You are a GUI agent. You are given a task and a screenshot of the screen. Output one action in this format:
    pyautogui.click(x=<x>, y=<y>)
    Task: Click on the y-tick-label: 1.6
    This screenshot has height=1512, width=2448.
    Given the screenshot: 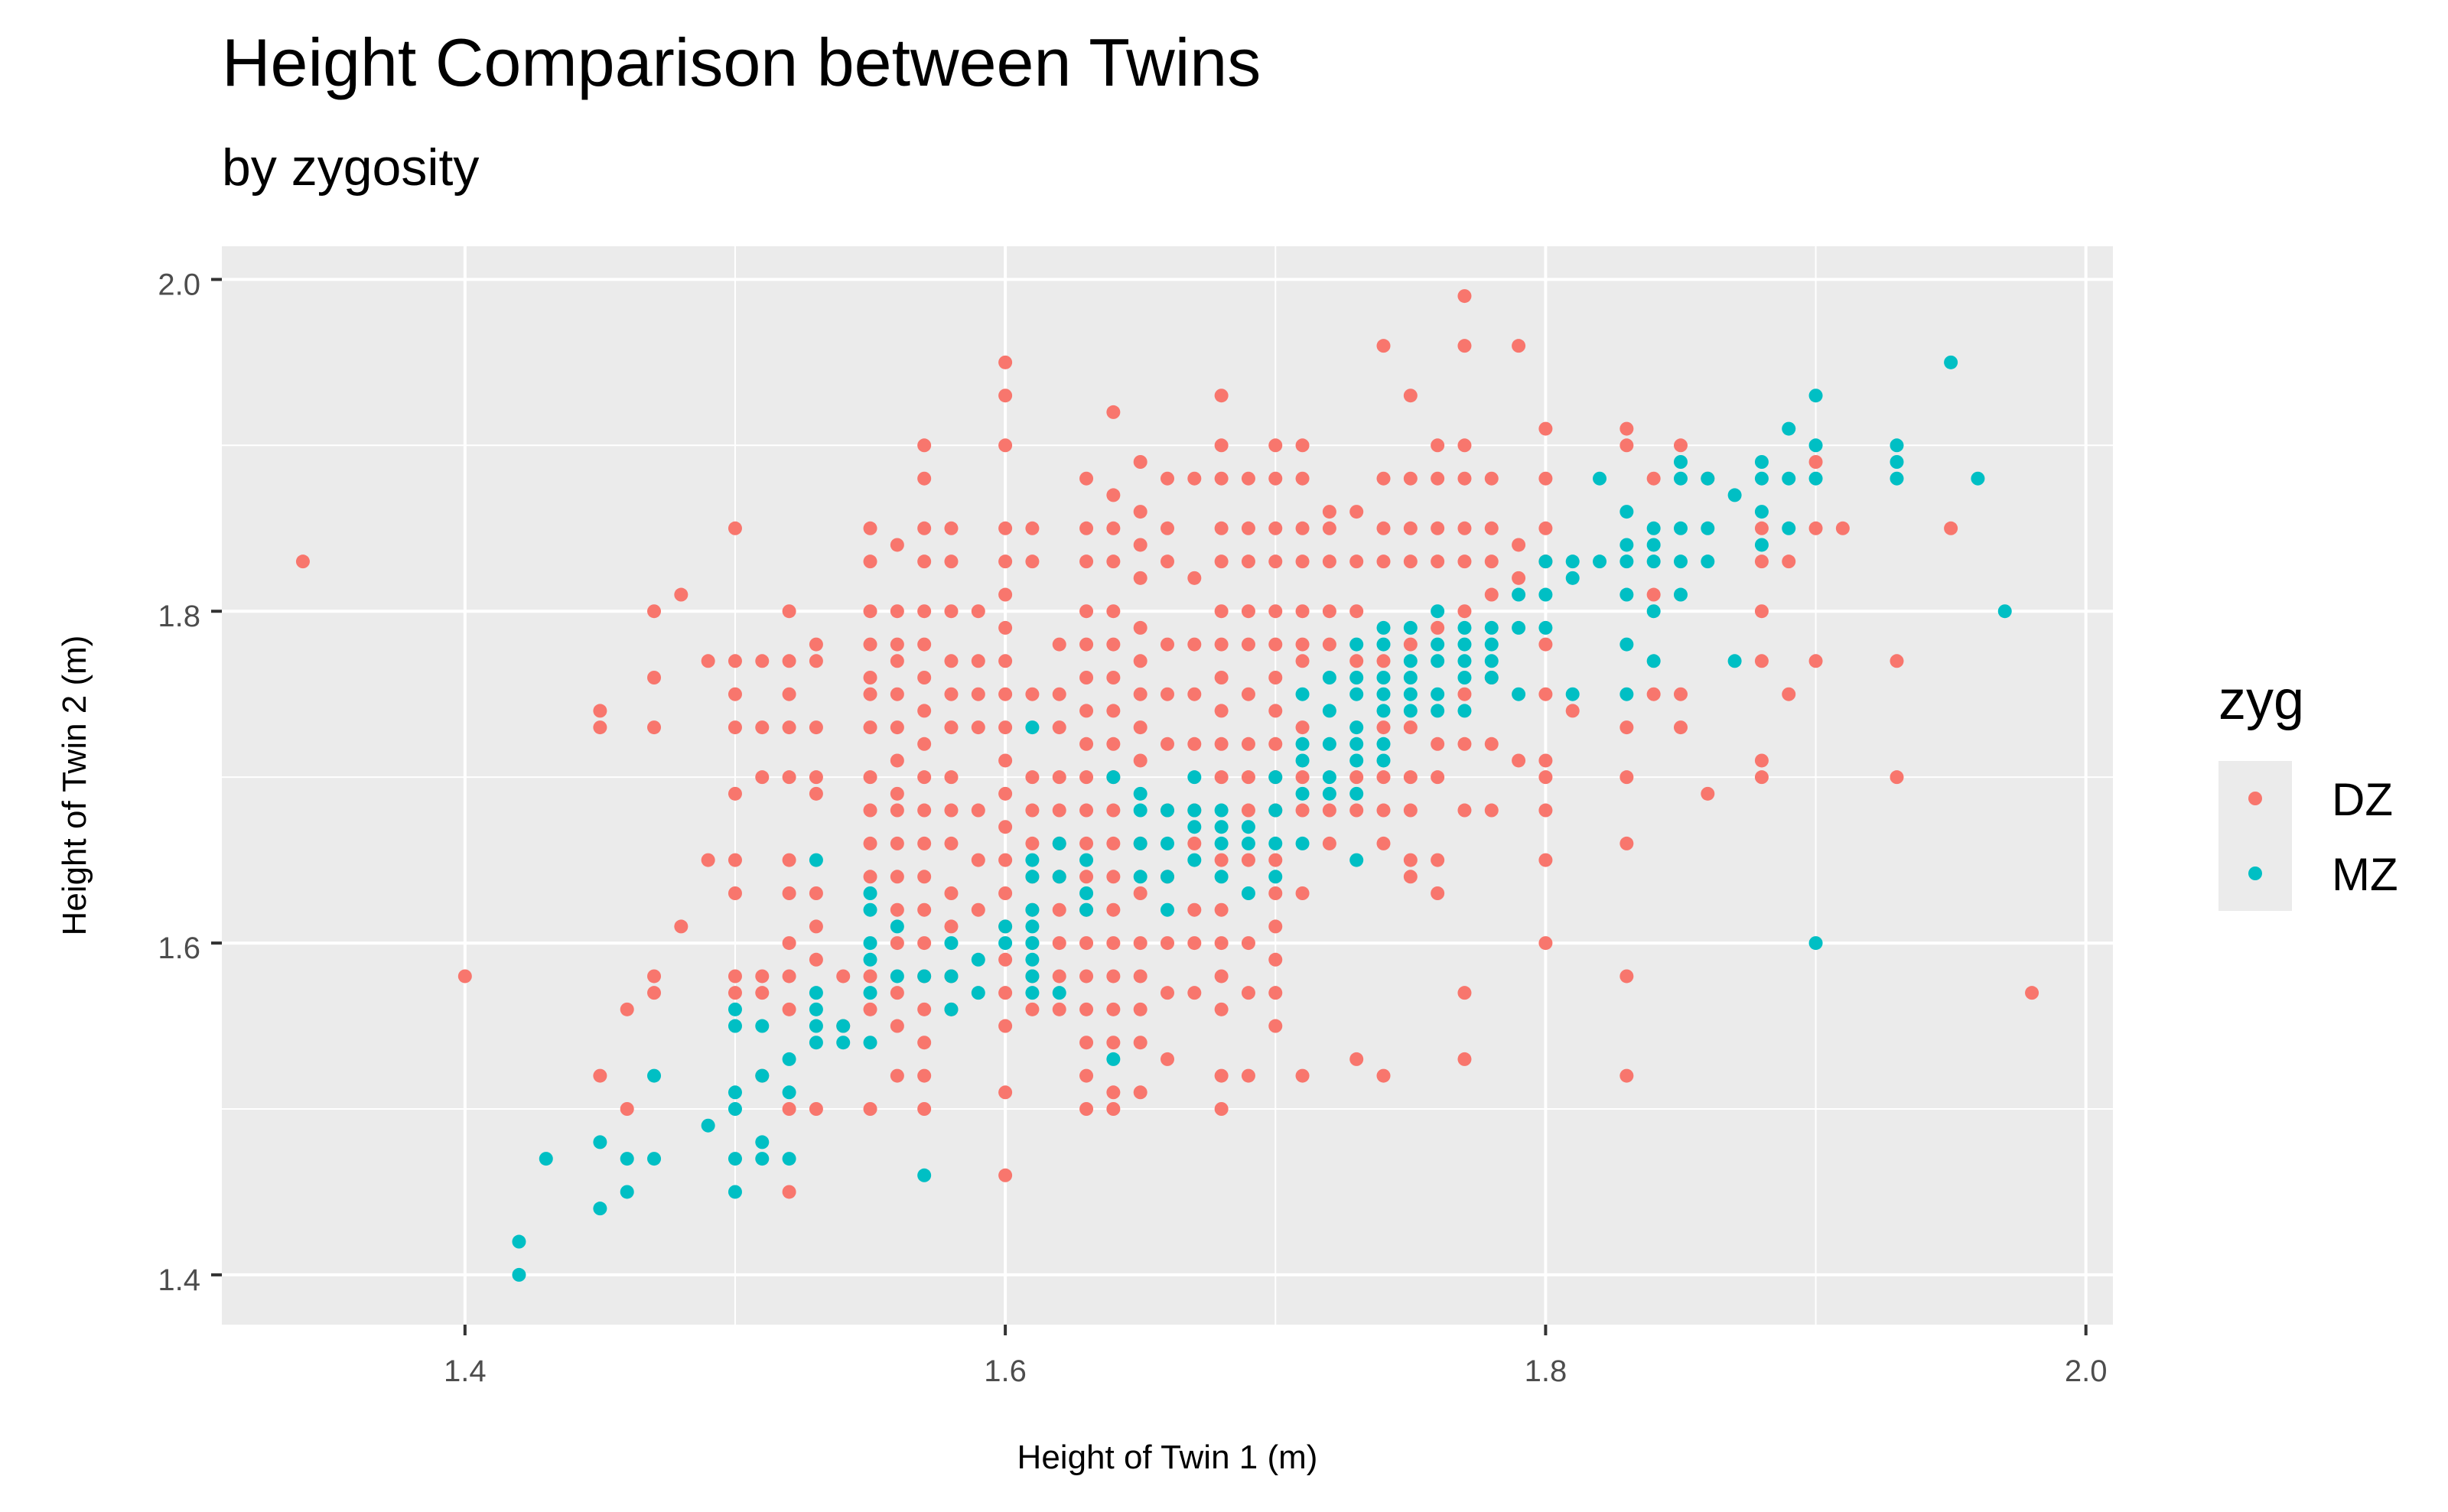 What is the action you would take?
    pyautogui.click(x=179, y=949)
    